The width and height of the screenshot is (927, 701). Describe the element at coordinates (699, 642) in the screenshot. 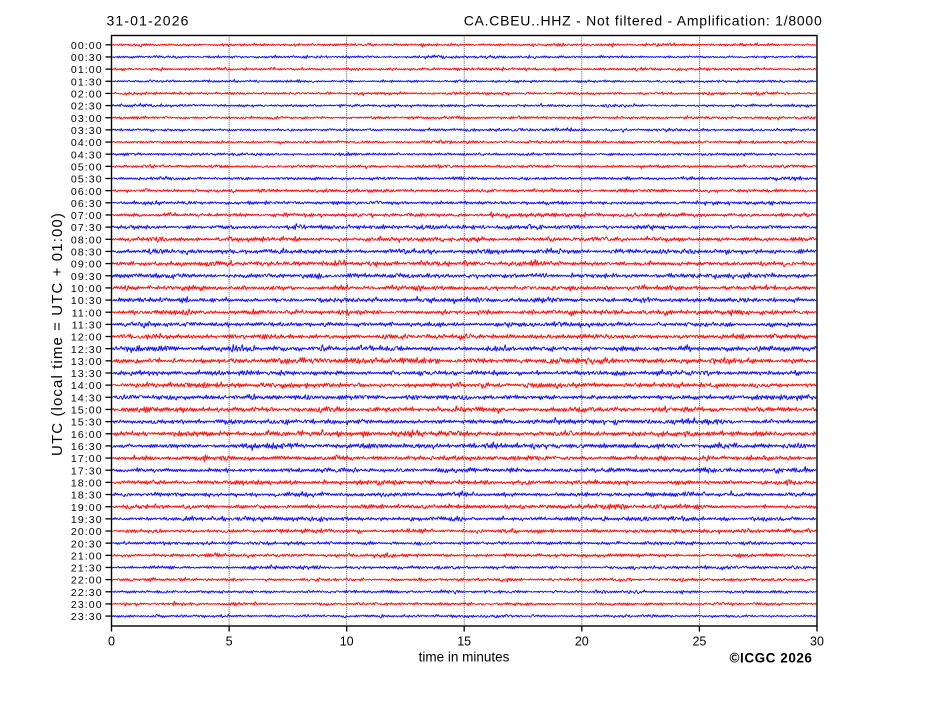

I see `svg-text: 25` at that location.